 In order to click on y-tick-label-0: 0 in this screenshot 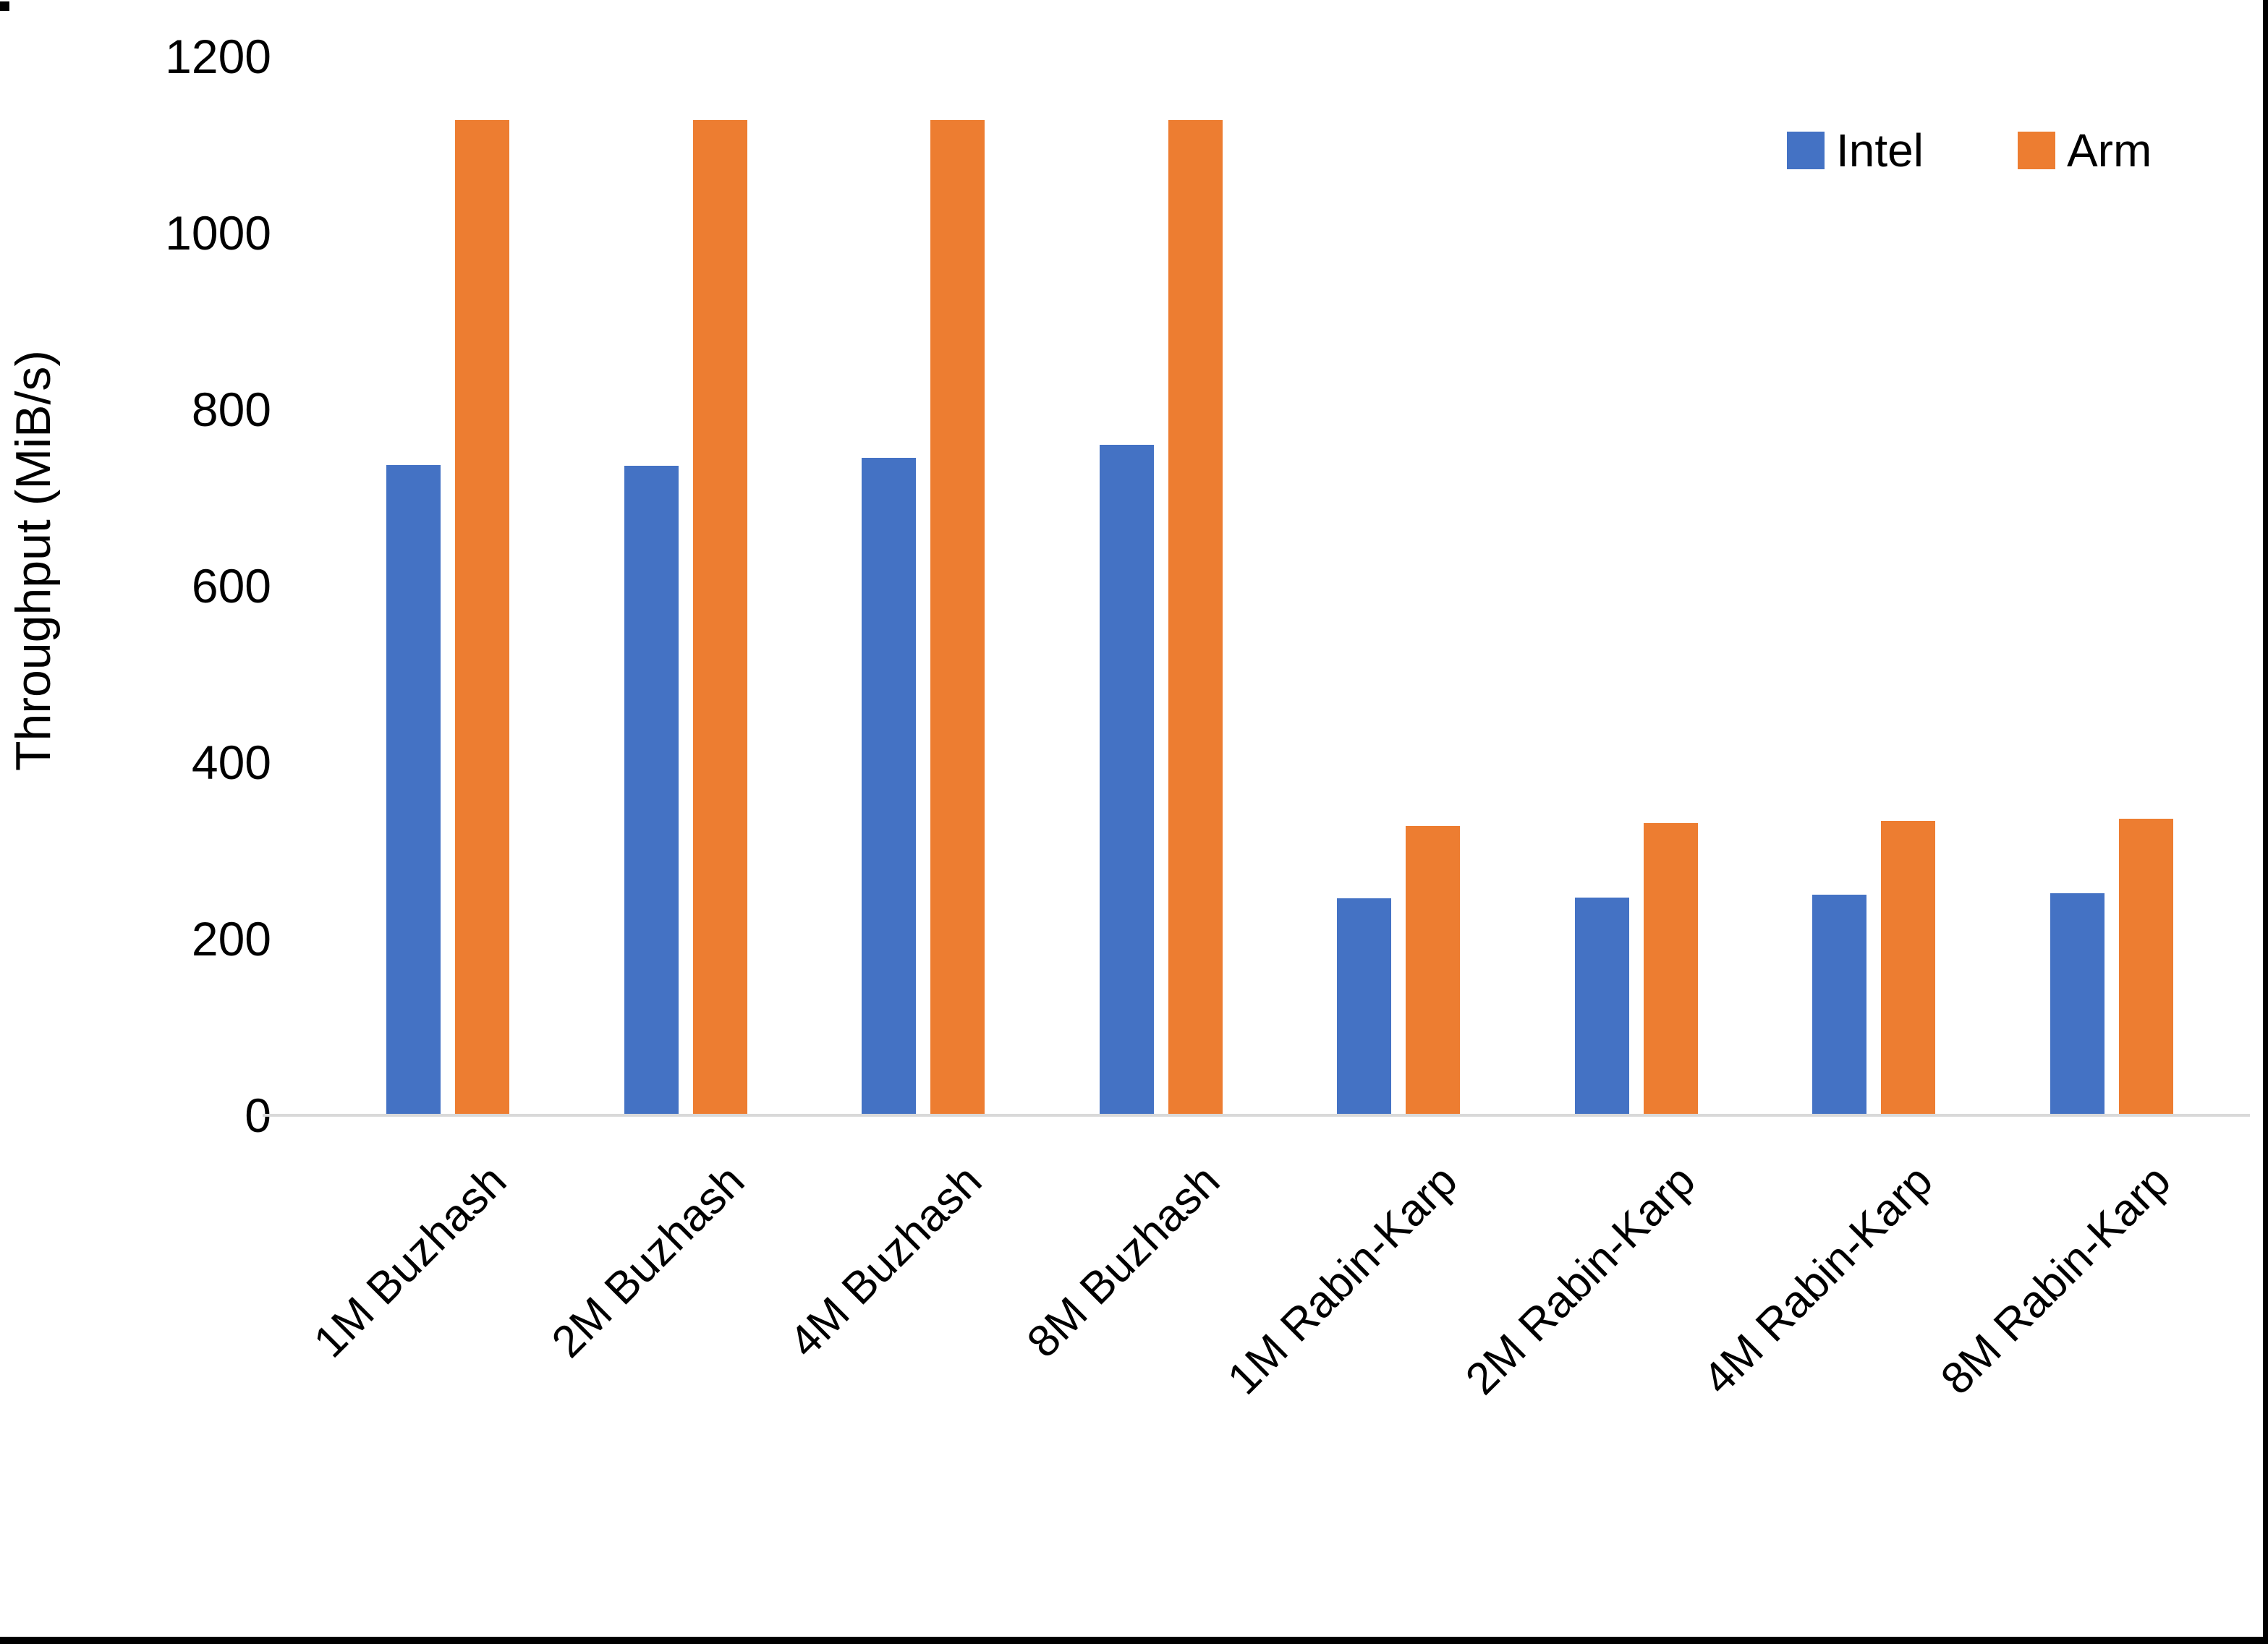, I will do `click(258, 1115)`.